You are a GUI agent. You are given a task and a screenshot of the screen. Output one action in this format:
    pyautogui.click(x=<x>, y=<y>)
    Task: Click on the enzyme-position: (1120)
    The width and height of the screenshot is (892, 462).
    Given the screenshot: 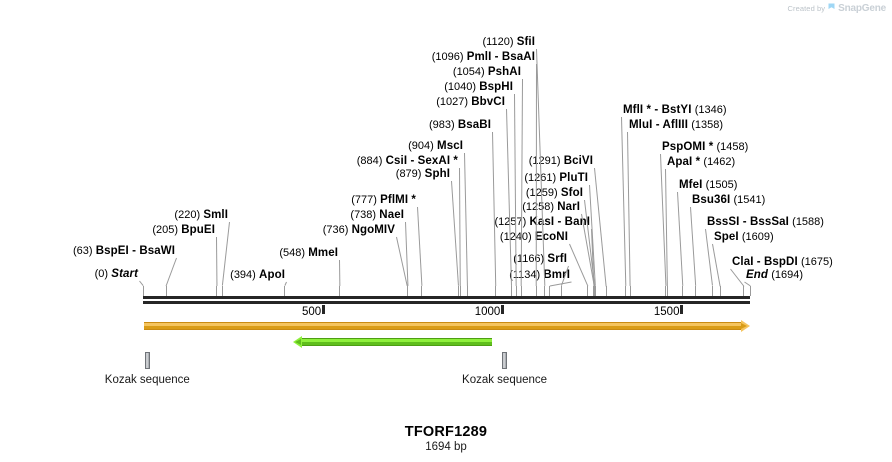 What is the action you would take?
    pyautogui.click(x=498, y=42)
    